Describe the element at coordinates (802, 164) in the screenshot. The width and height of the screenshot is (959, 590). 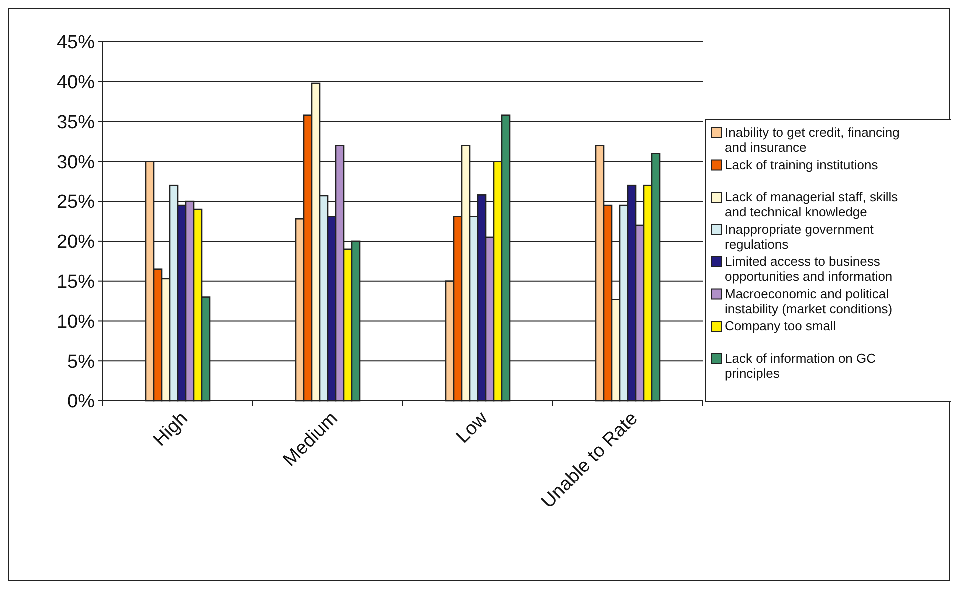
I see `legend-label: Lack of training institutions` at that location.